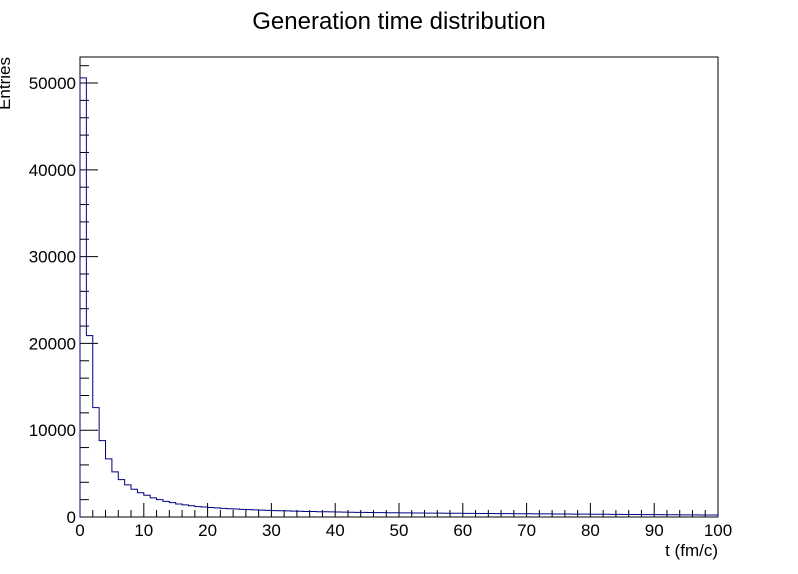 Image resolution: width=798 pixels, height=574 pixels. I want to click on x-tick-label: 50, so click(399, 530).